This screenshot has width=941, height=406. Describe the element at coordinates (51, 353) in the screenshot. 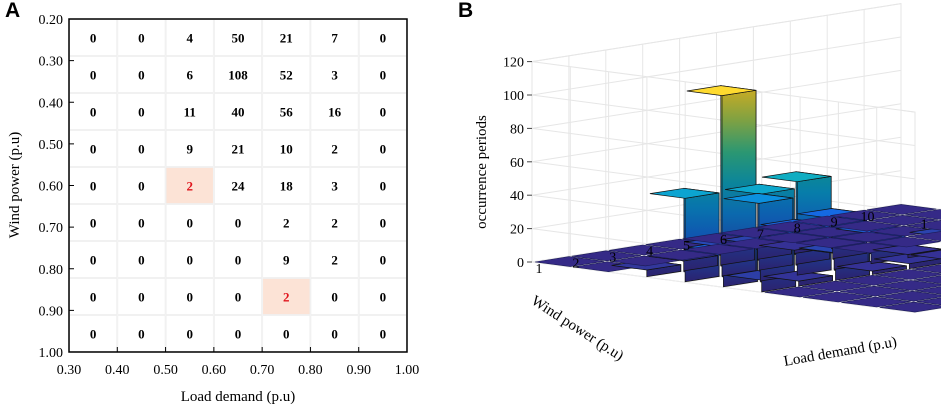

I see `y-tick-label: 1.00` at that location.